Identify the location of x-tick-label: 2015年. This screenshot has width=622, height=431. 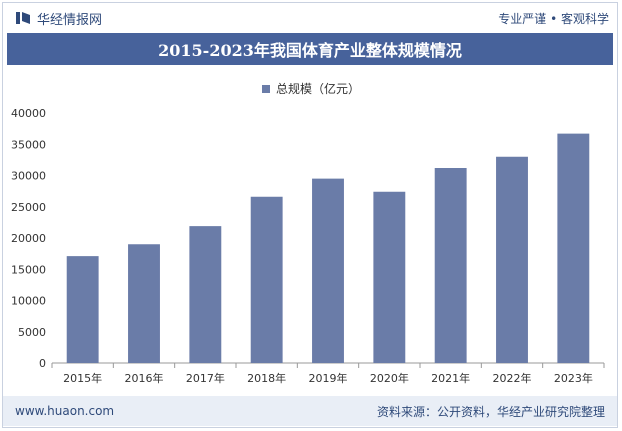
(82, 378).